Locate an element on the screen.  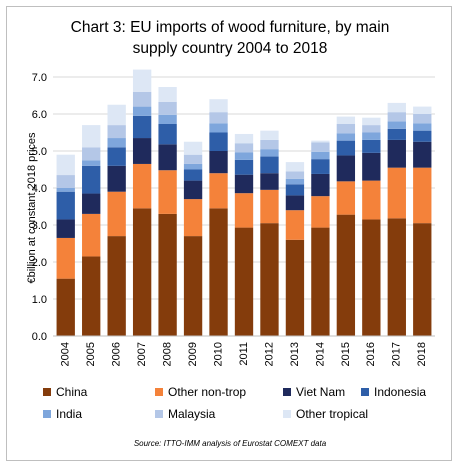
bar-2008-indonesia is located at coordinates (167, 134).